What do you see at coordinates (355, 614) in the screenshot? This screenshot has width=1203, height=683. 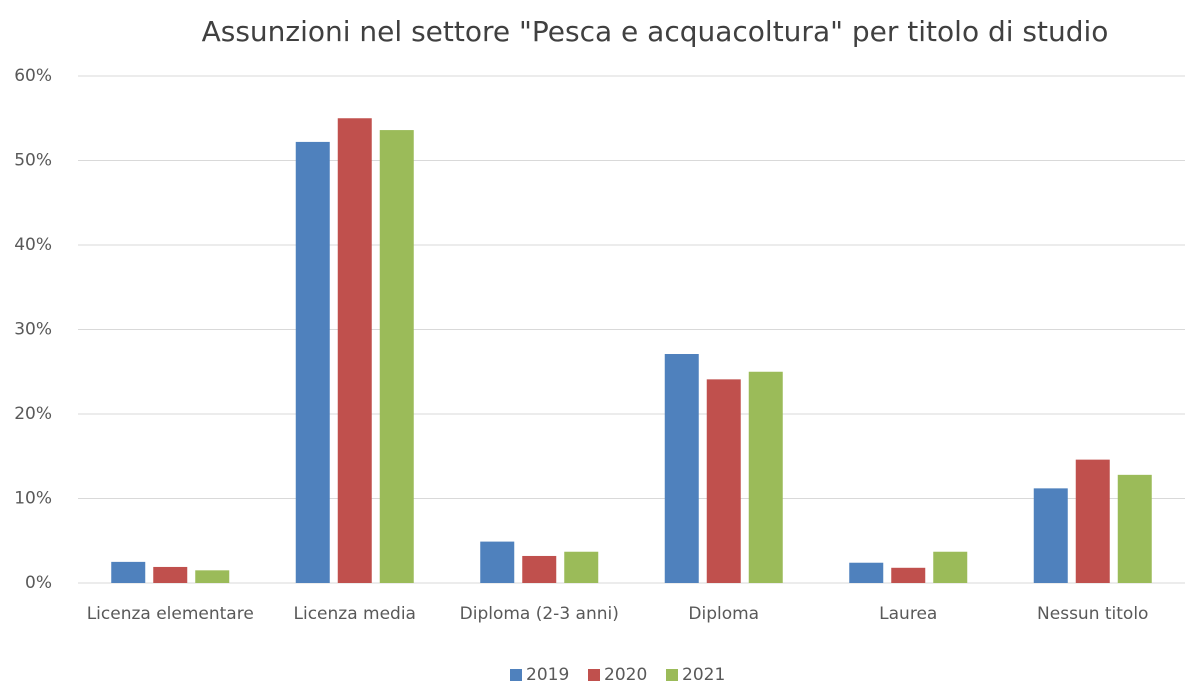 I see `x-tick-label: Licenza media` at bounding box center [355, 614].